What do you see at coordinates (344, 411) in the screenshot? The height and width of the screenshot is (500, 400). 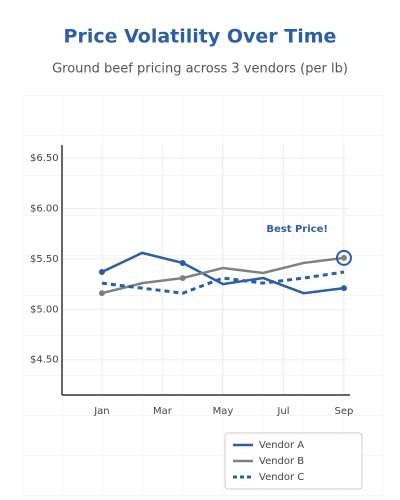 I see `x-tick-label: Sep` at bounding box center [344, 411].